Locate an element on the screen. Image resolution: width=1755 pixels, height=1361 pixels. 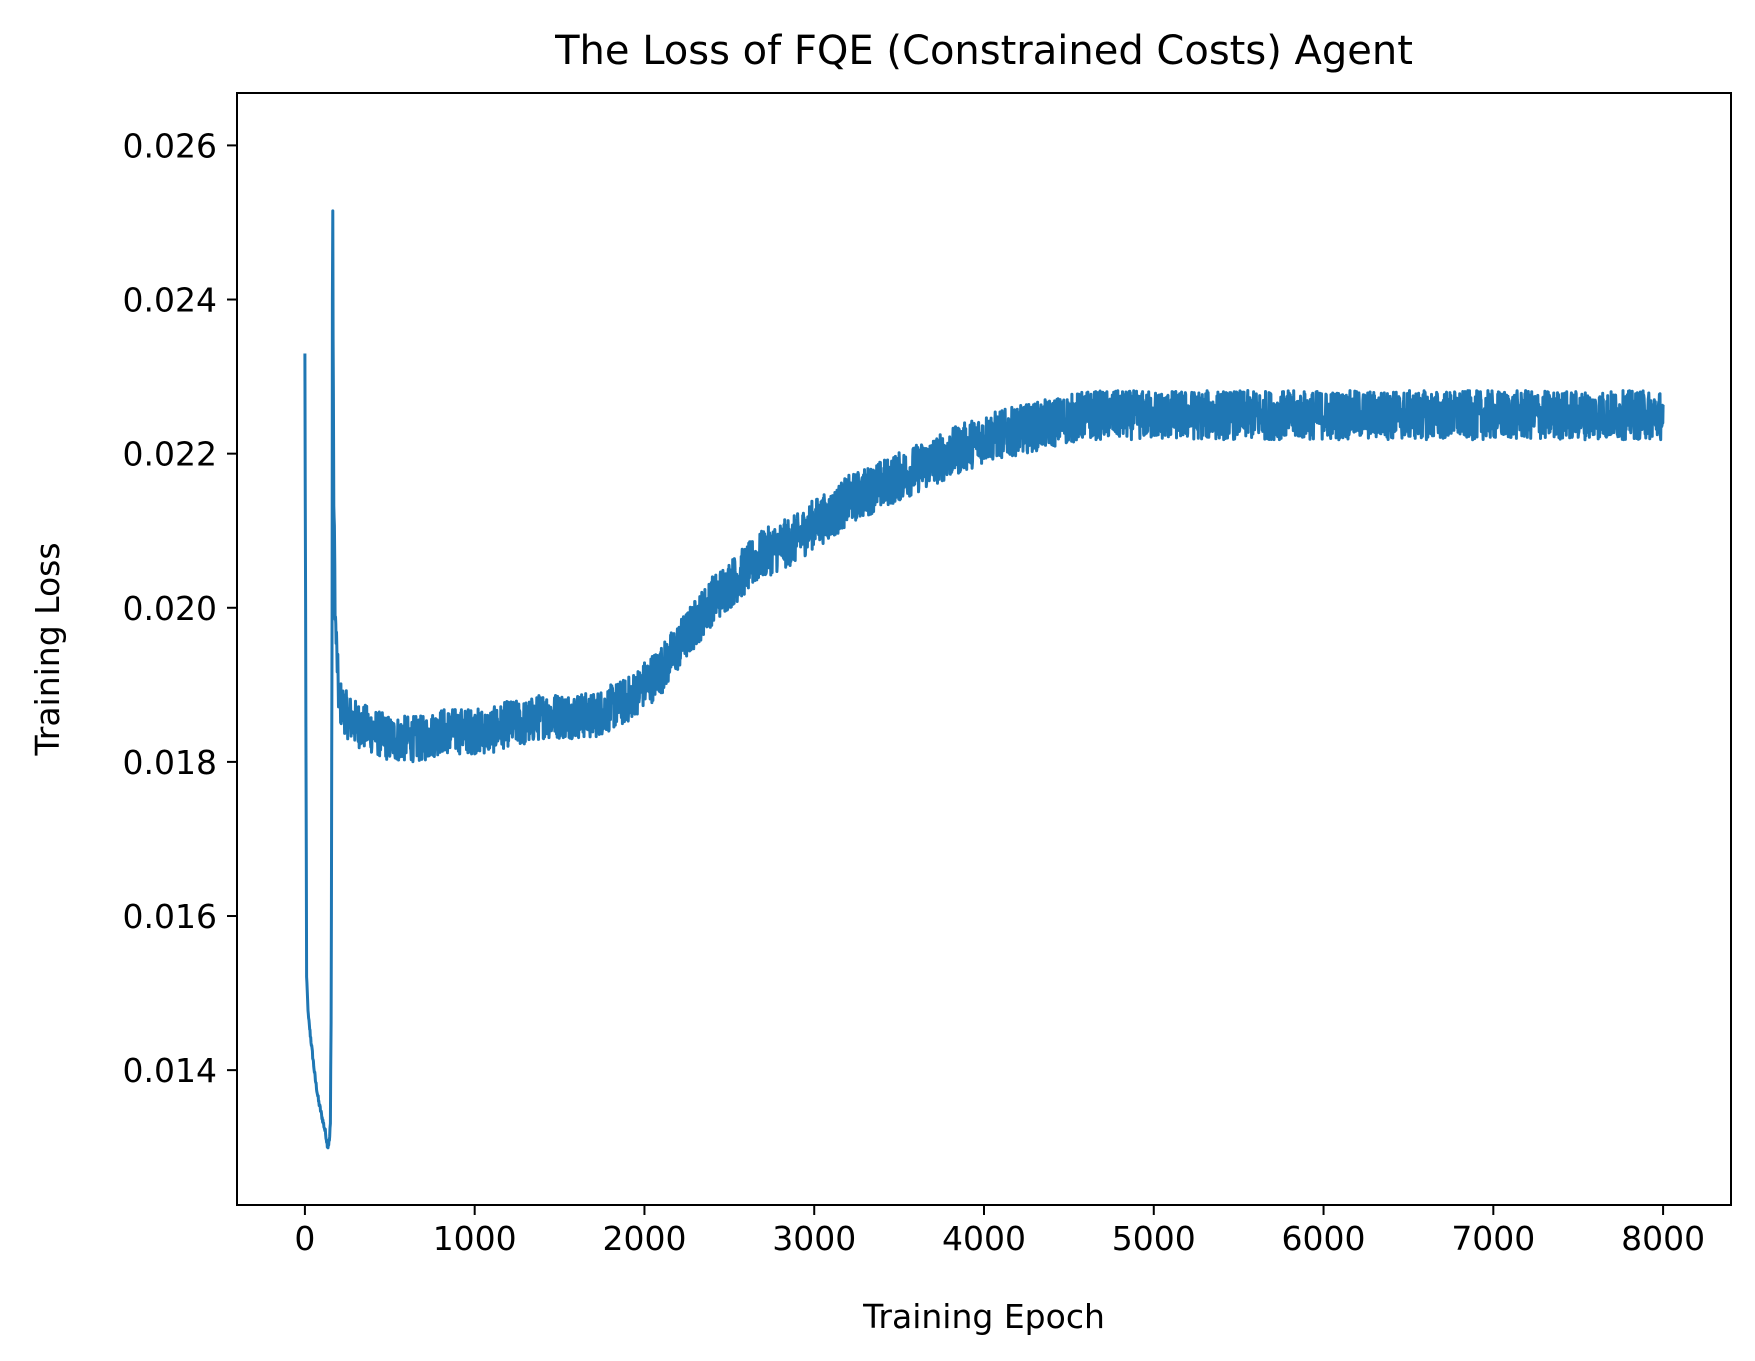
y-axis-label: Training Loss is located at coordinates (47, 649).